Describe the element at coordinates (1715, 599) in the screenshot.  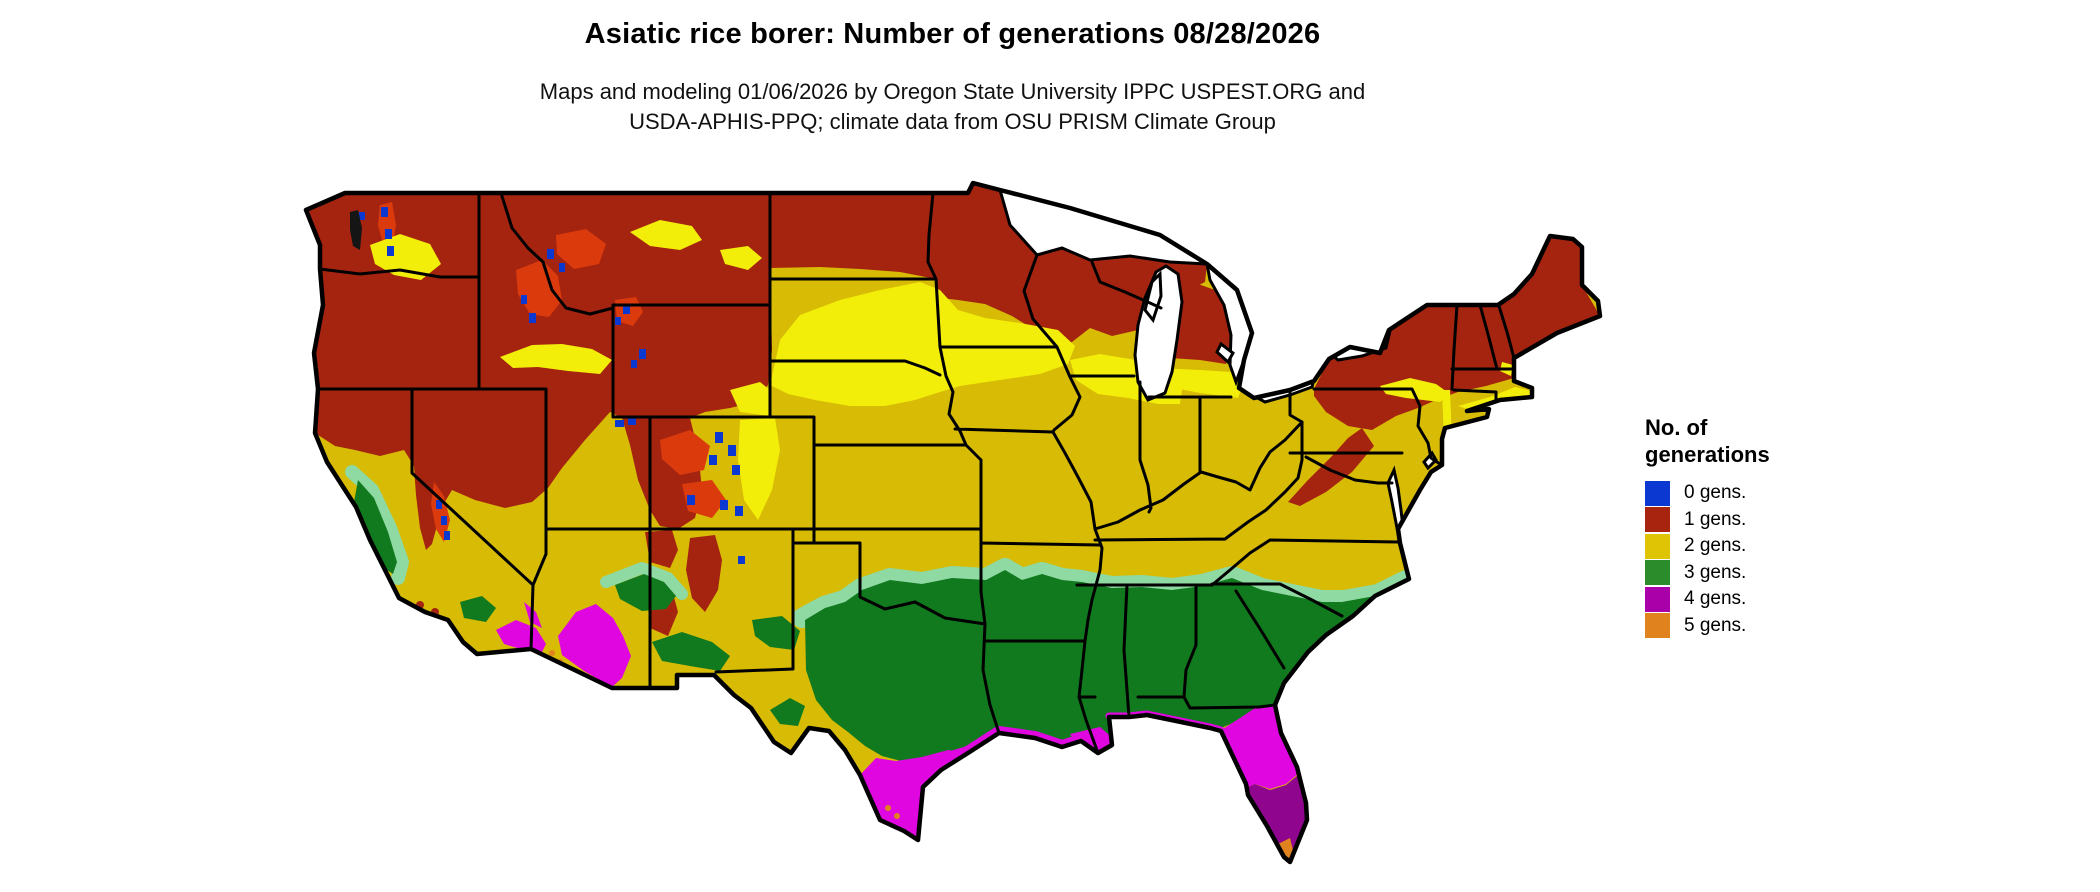
I see `legend-label: 4 gens.` at that location.